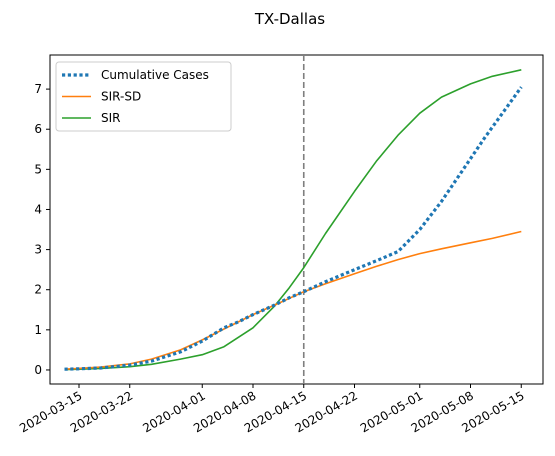 This screenshot has width=555, height=456. I want to click on legend-box, so click(143, 96).